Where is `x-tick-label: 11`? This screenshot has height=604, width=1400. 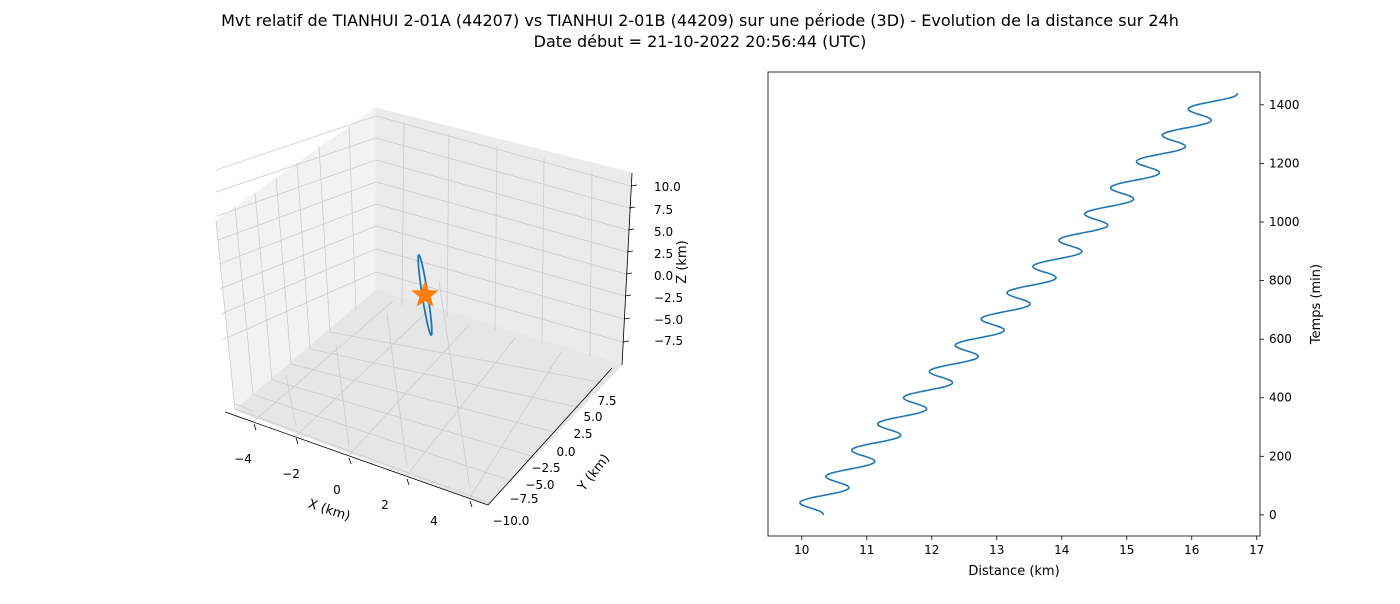
x-tick-label: 11 is located at coordinates (866, 550).